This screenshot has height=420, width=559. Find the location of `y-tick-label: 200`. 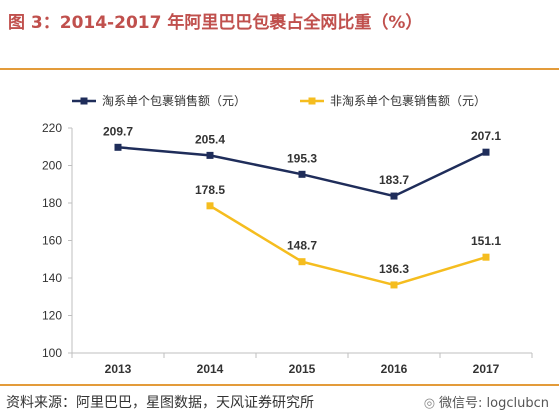

y-tick-label: 200 is located at coordinates (52, 166).